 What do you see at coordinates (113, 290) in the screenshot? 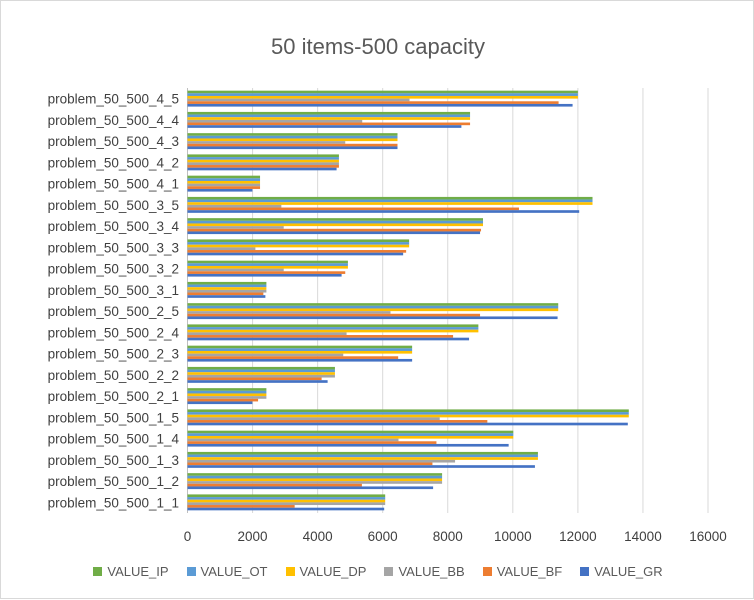
I see `y-category-label: problem_50_500_3_1` at bounding box center [113, 290].